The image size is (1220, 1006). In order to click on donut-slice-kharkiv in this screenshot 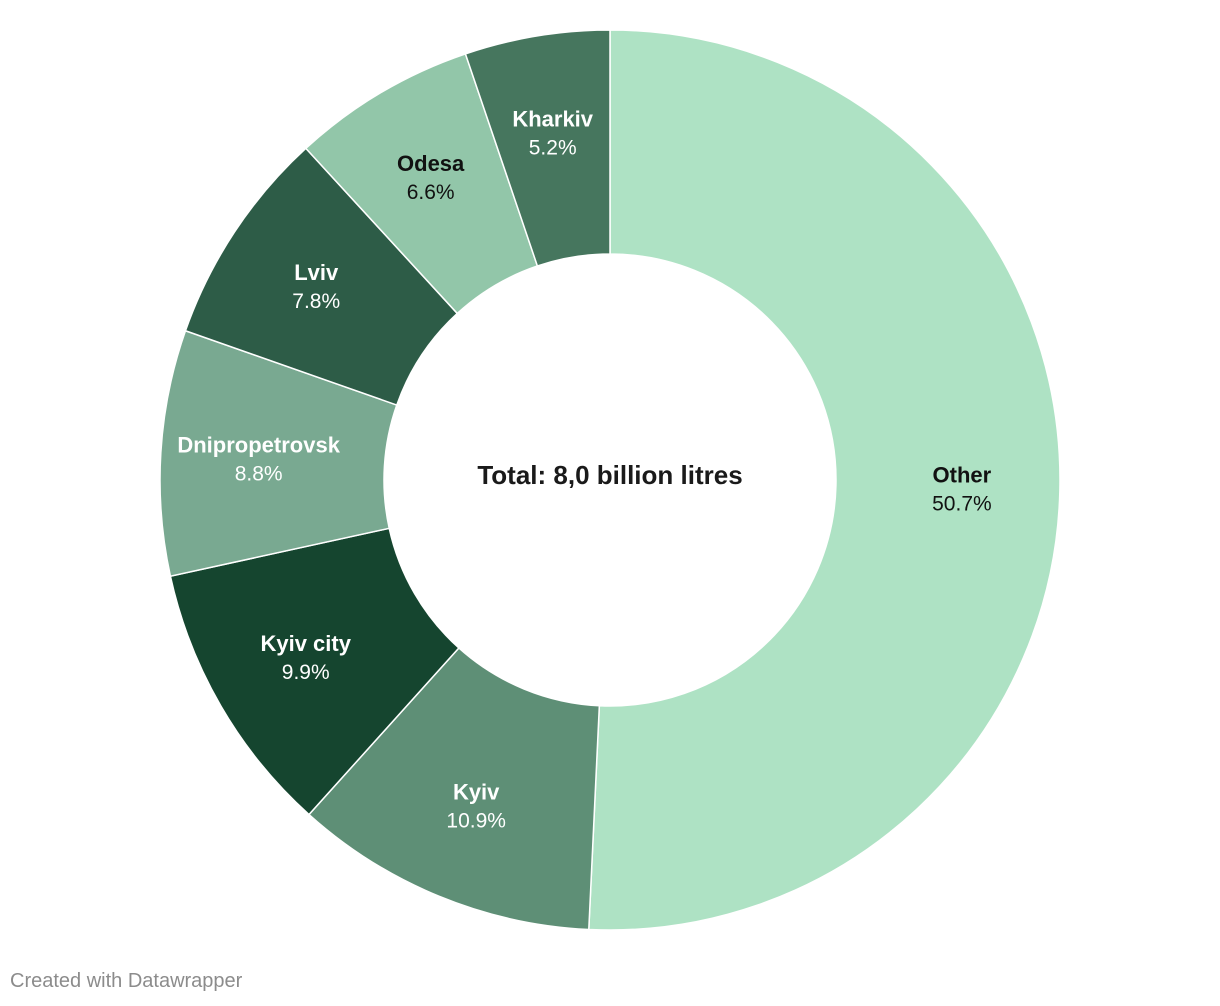, I will do `click(537, 148)`.